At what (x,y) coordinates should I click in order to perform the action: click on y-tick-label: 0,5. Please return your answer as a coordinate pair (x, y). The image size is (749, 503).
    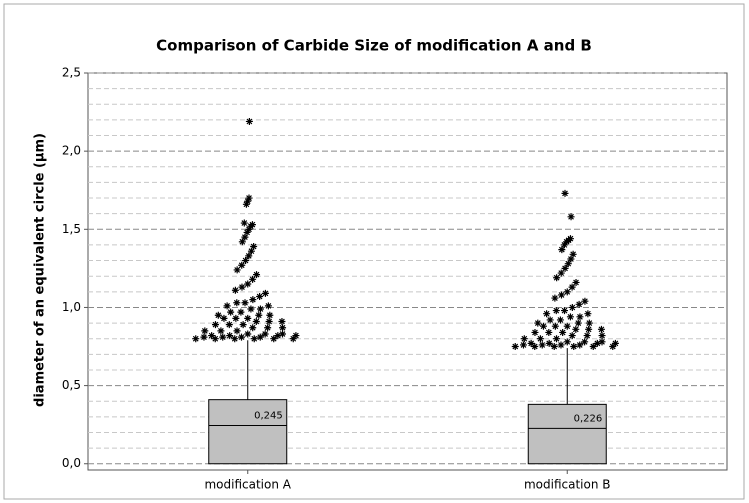
    Looking at the image, I should click on (71, 385).